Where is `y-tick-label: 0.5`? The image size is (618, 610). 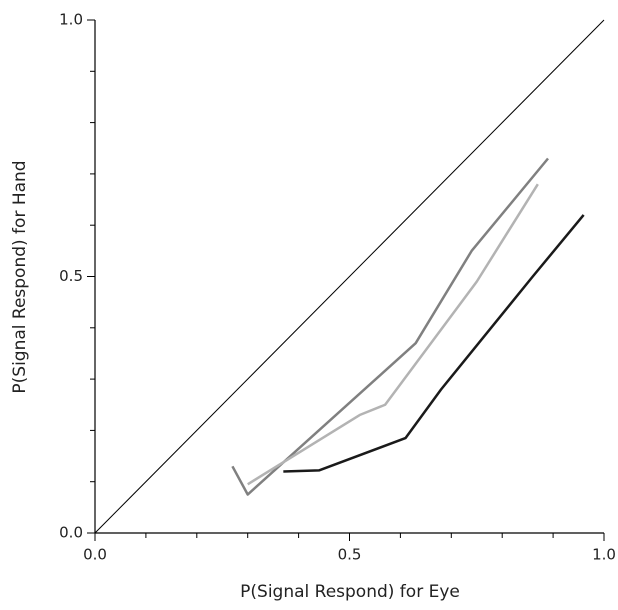 y-tick-label: 0.5 is located at coordinates (71, 276).